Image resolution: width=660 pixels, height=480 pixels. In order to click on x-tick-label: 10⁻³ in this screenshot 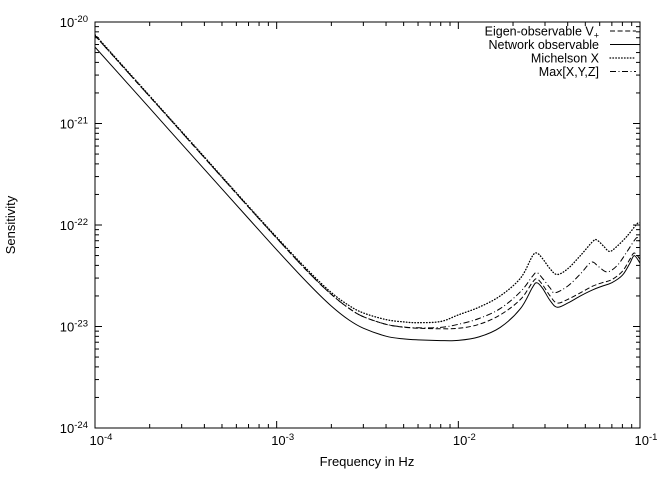, I will do `click(282, 440)`.